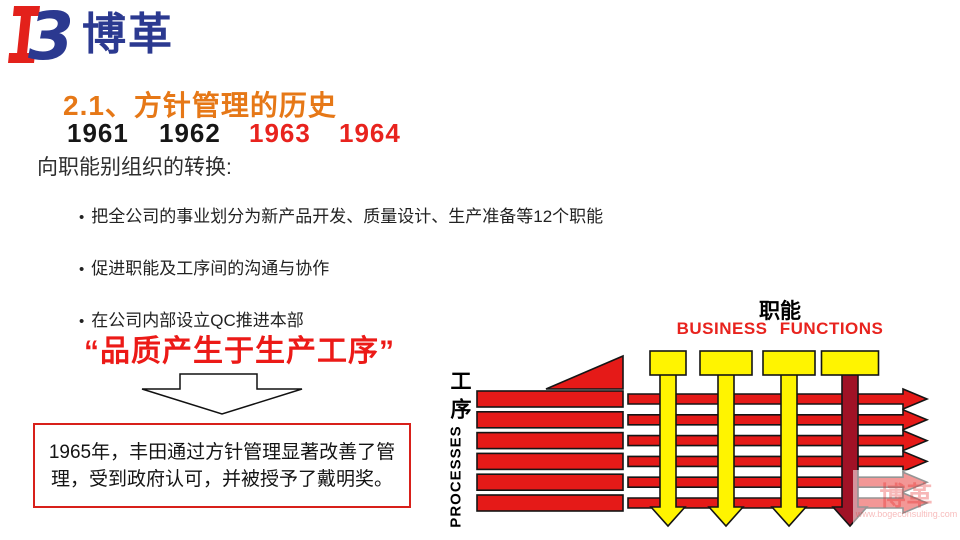 The image size is (960, 540). Describe the element at coordinates (347, 216) in the screenshot. I see `bullet-text: 把全公司的事业划分为新产品开发、质量设计、生产准备等12个职能` at that location.